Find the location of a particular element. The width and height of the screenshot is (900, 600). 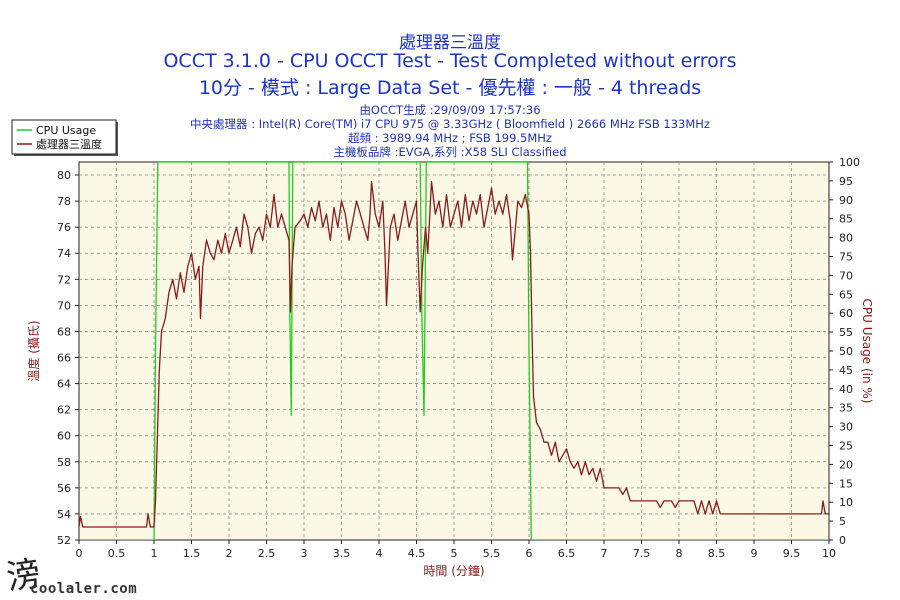

y-right-axis-label: CPU Usage (in %) is located at coordinates (867, 351).